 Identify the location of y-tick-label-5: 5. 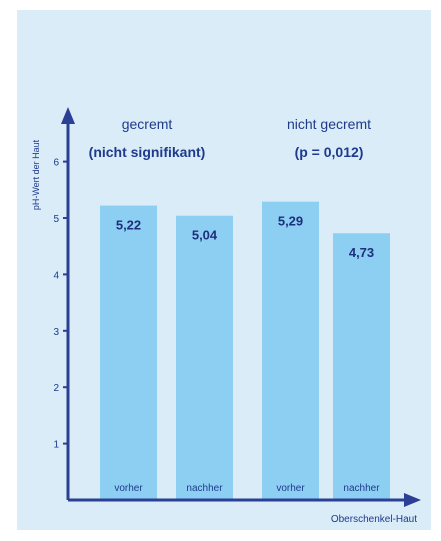
(56, 219).